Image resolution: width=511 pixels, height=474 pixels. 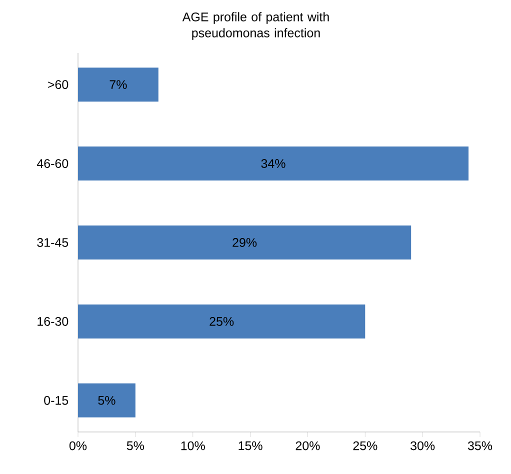 I want to click on x-tick-label: 5%, so click(x=135, y=445).